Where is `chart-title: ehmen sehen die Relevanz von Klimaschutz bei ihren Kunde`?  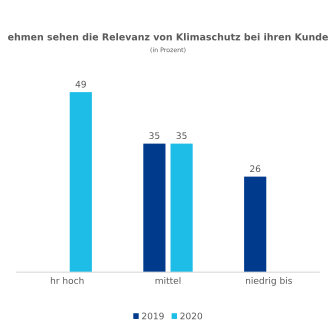 chart-title: ehmen sehen die Relevanz von Klimaschutz bei ihren Kunde is located at coordinates (168, 36).